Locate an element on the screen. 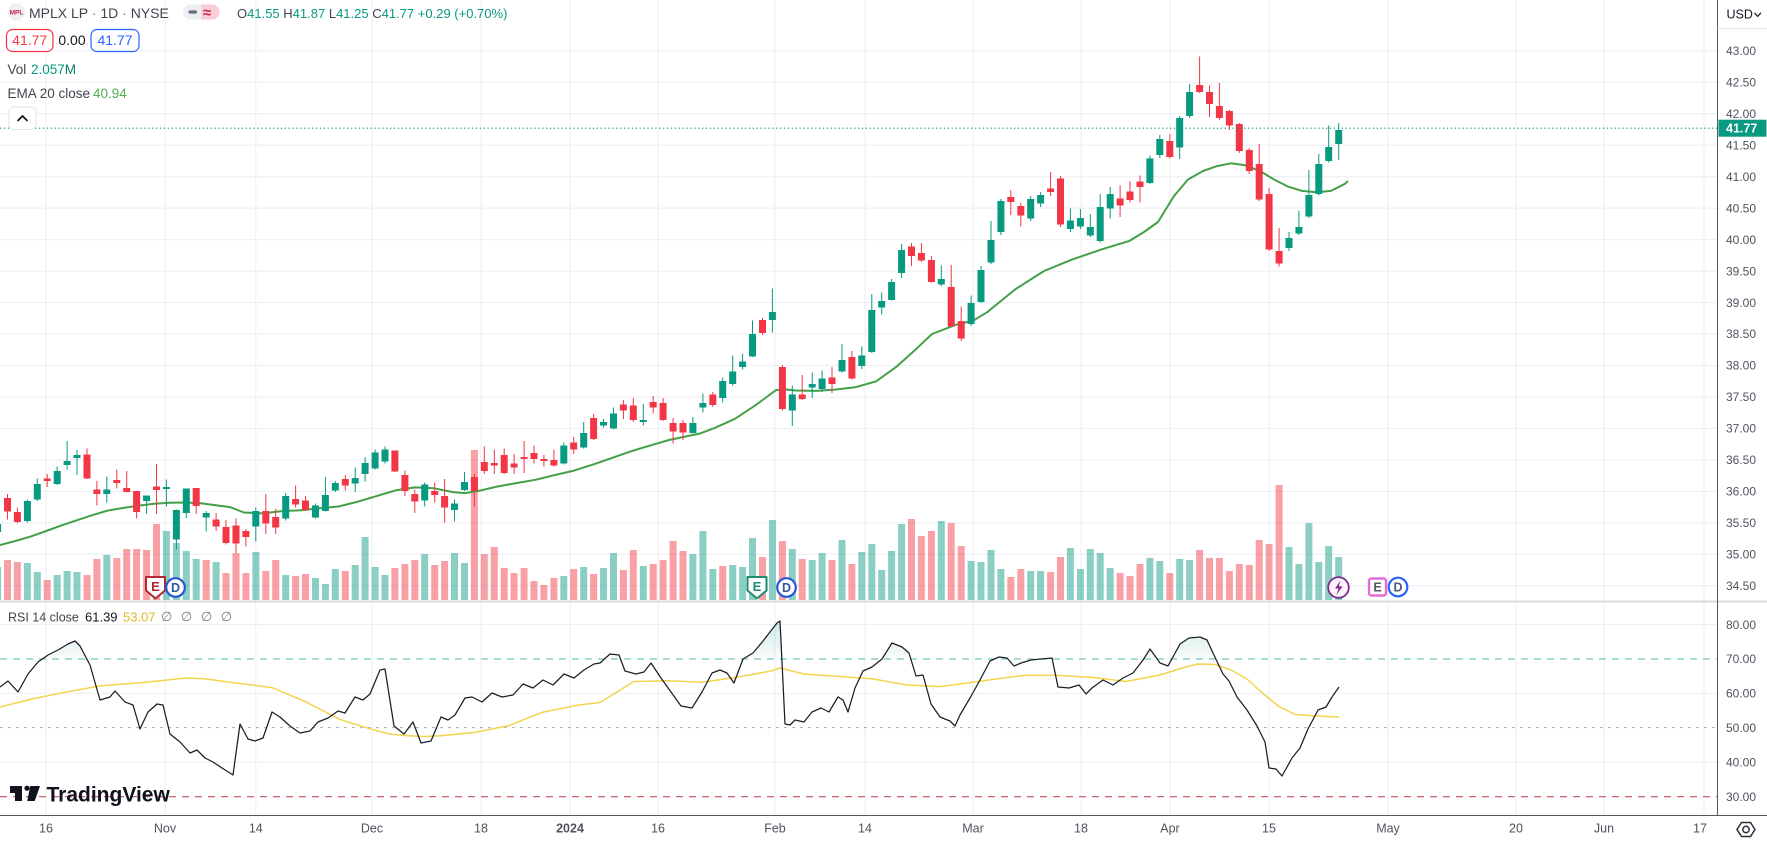 The image size is (1767, 843). svg-text: 30.00 is located at coordinates (1741, 797).